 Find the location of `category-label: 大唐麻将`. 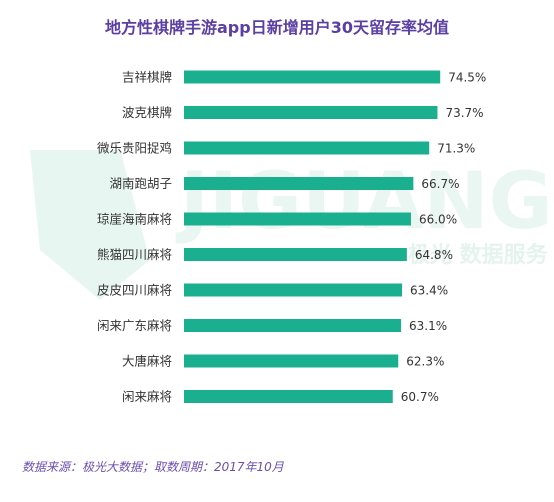

category-label: 大唐麻将 is located at coordinates (147, 361).